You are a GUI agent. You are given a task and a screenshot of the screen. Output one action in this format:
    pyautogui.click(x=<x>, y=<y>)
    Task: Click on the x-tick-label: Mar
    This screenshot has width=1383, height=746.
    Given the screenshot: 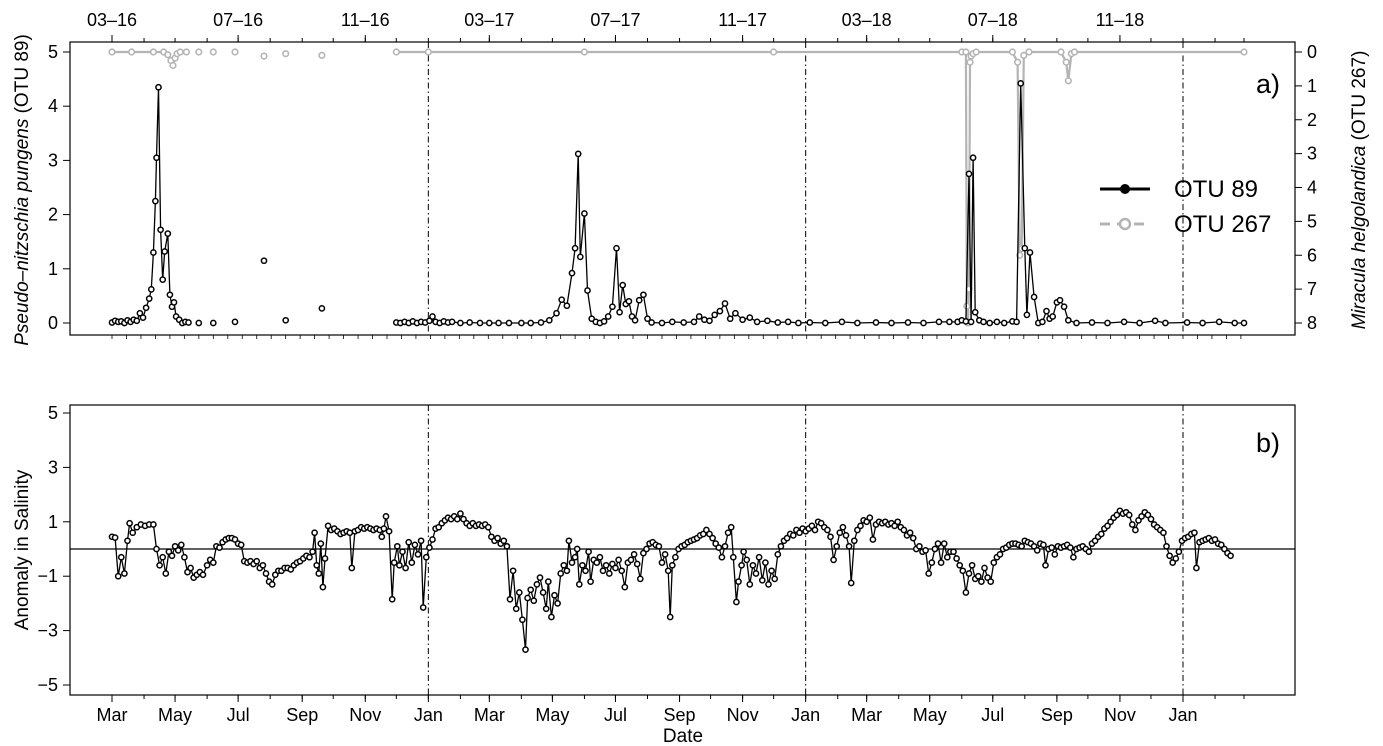 What is the action you would take?
    pyautogui.click(x=489, y=715)
    